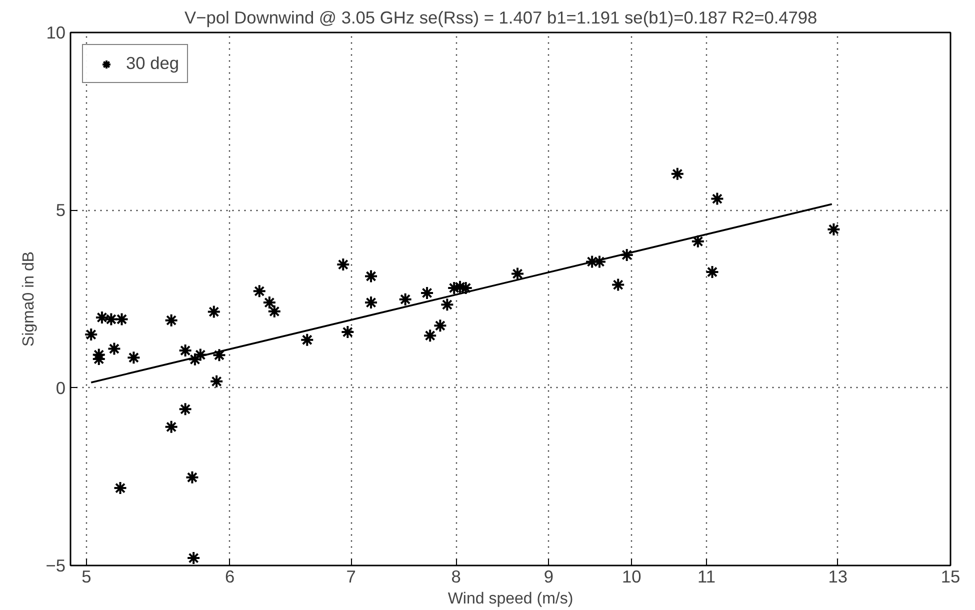  What do you see at coordinates (838, 576) in the screenshot?
I see `x-tick-label: 13` at bounding box center [838, 576].